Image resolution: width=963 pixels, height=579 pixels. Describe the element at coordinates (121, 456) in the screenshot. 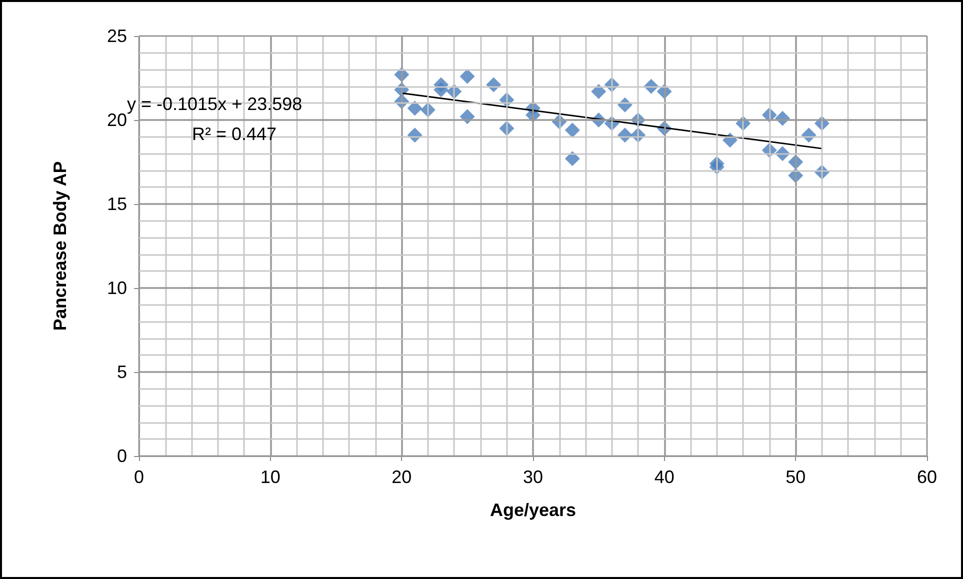

I see `y-tick-label: 0` at that location.